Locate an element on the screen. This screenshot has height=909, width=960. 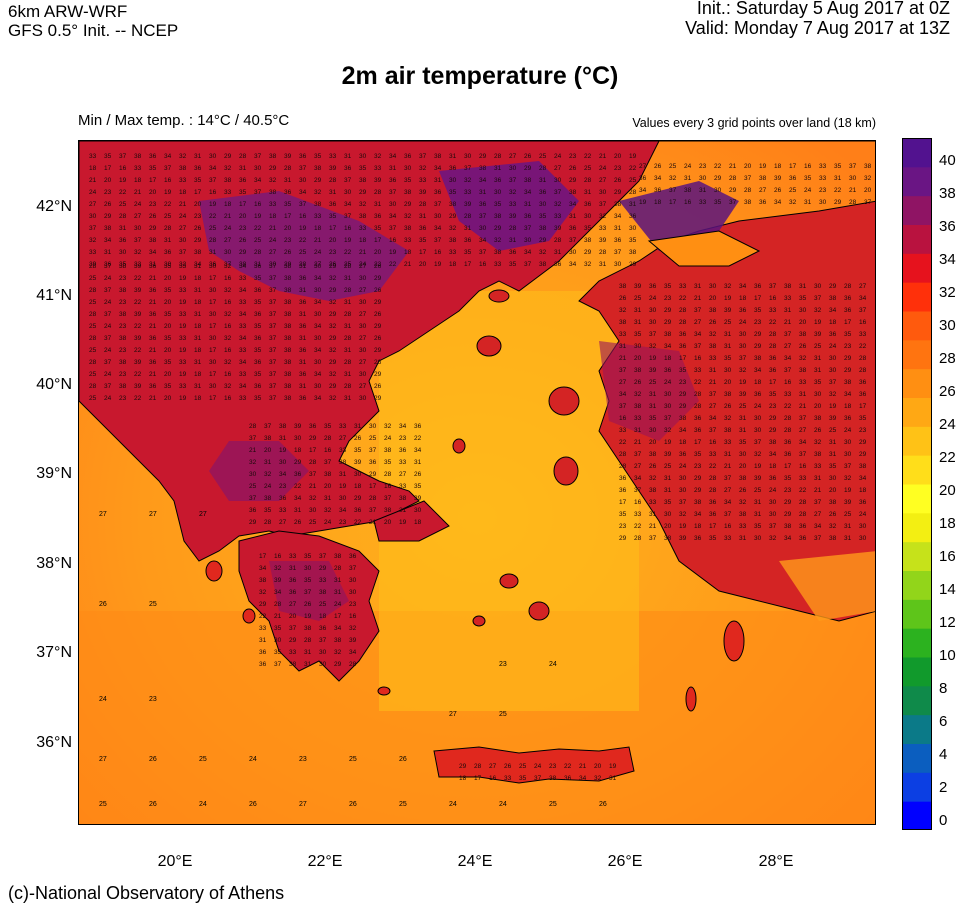
land-value-label: 22 is located at coordinates (638, 526).